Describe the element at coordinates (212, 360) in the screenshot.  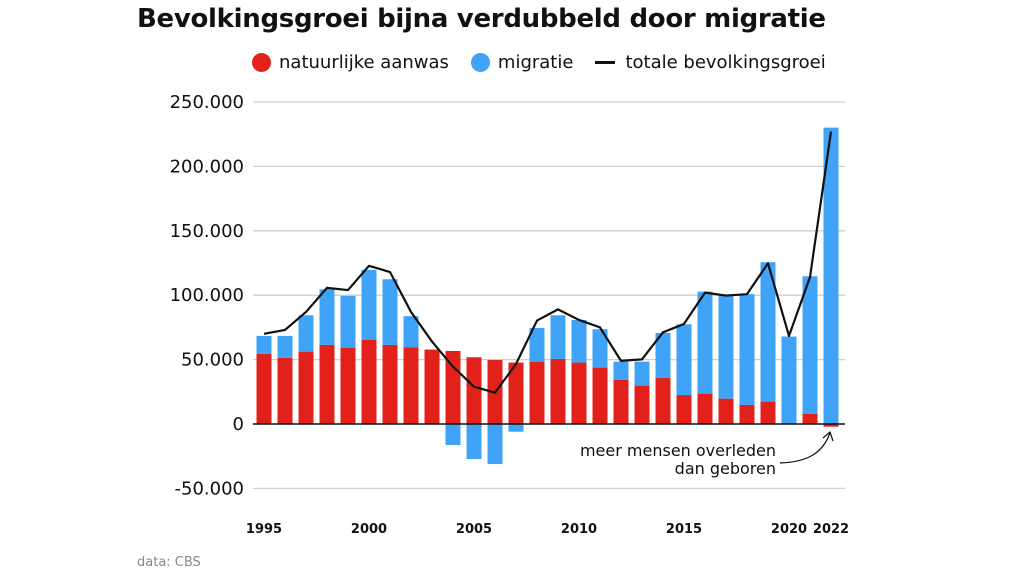
I see `y-tick-label: 50.000` at that location.